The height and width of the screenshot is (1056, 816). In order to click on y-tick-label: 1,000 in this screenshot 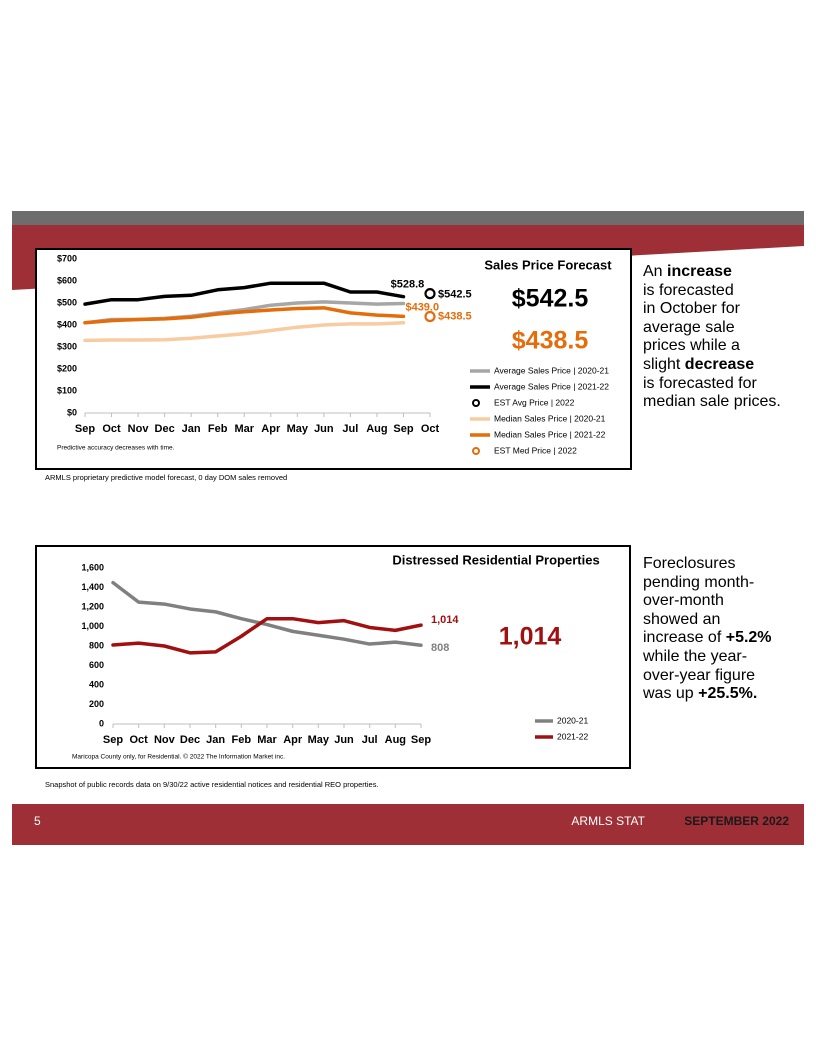, I will do `click(92, 626)`.